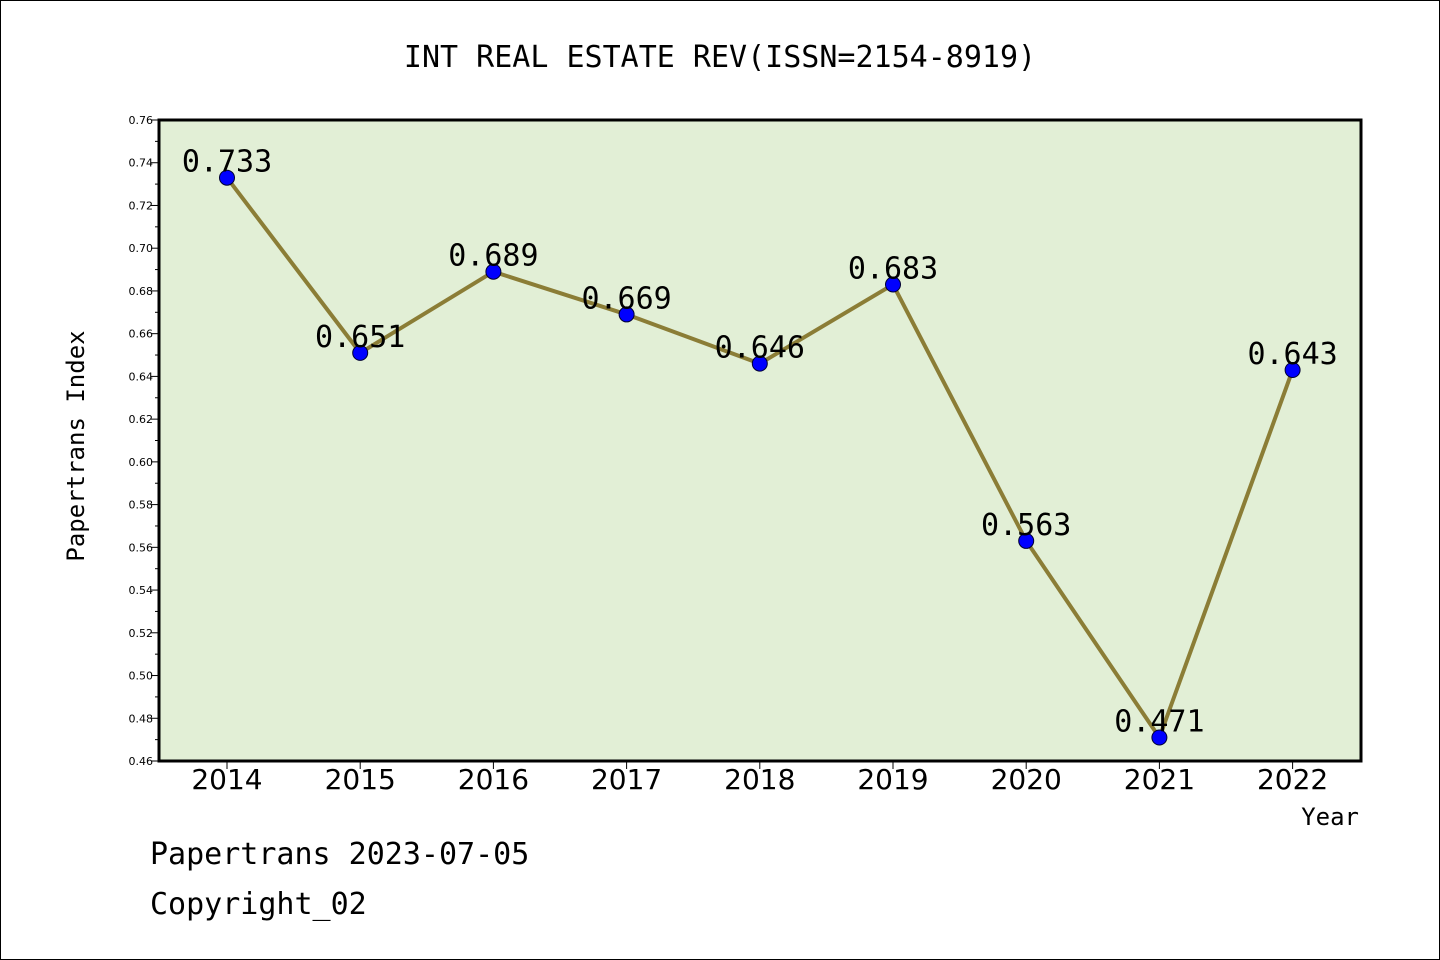 The image size is (1440, 960). What do you see at coordinates (141, 248) in the screenshot?
I see `y-tick-label: 0.70` at bounding box center [141, 248].